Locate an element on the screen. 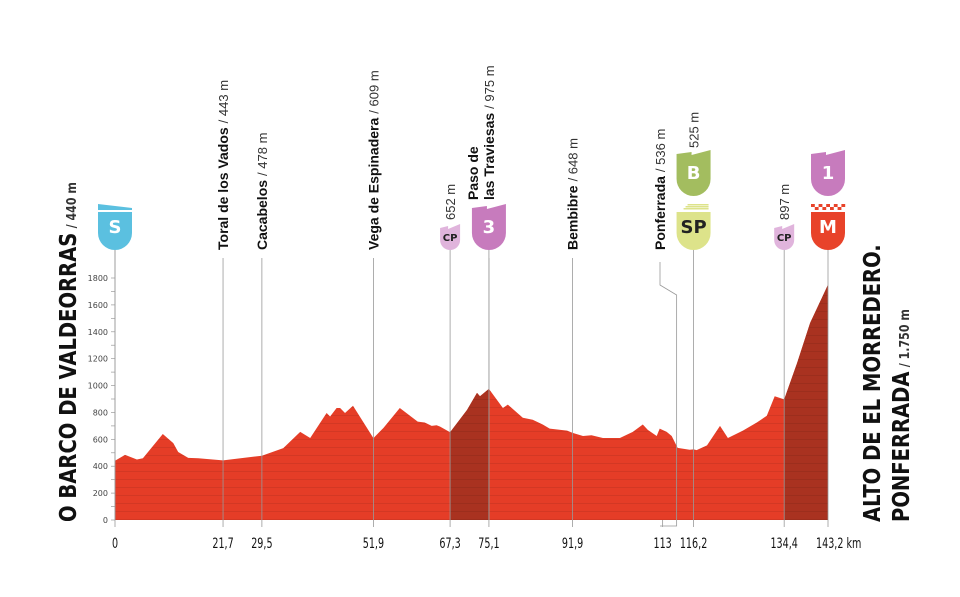 This screenshot has height=597, width=960. y-tick-label: 0 is located at coordinates (105, 520).